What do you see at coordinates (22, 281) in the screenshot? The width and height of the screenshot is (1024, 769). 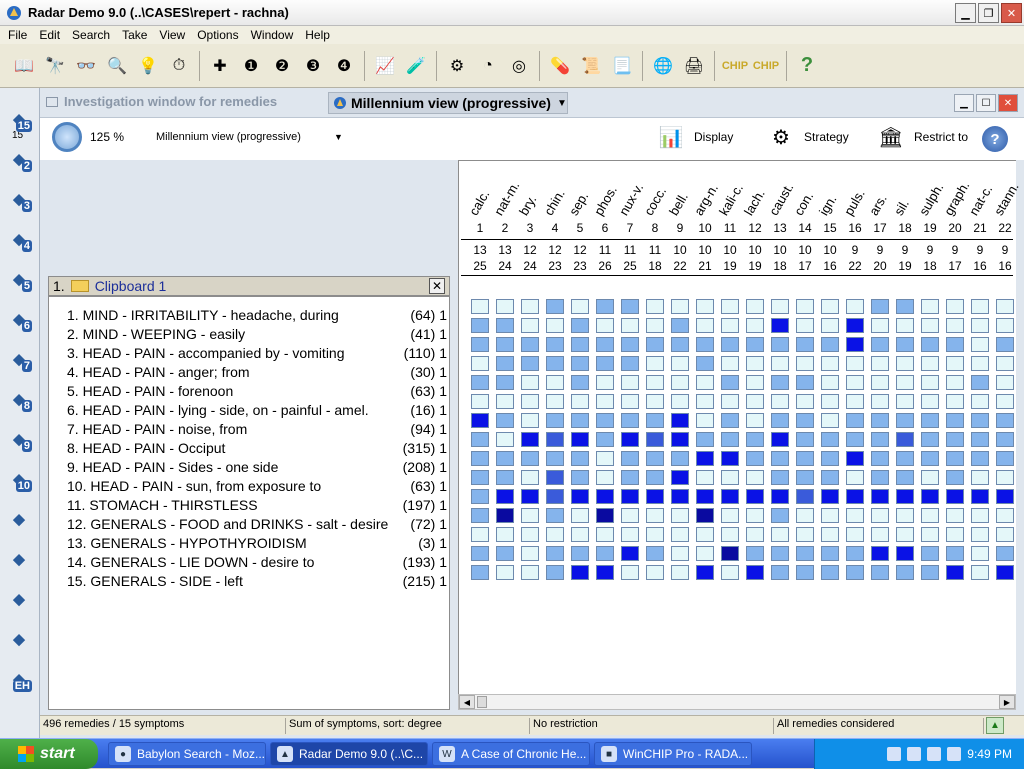 I see `tool5-icon: ◆ 5` at bounding box center [22, 281].